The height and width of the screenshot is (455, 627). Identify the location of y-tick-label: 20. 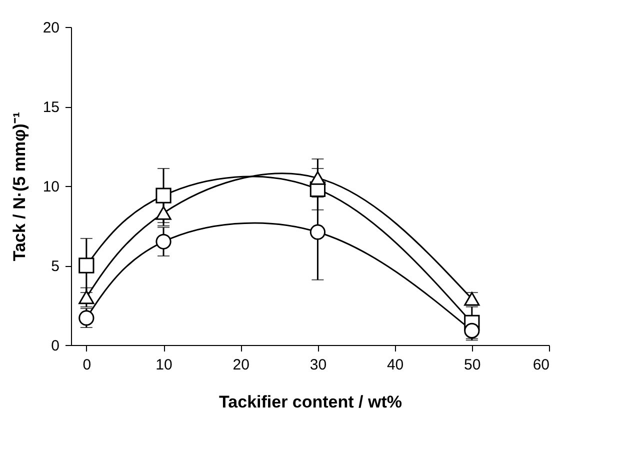
(51, 28).